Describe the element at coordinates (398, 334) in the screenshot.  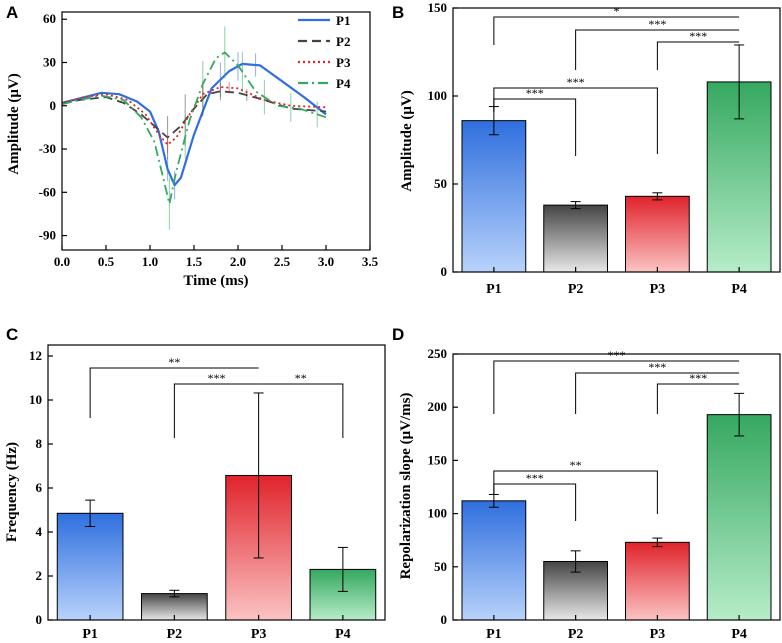
I see `panel-d-letter: D` at that location.